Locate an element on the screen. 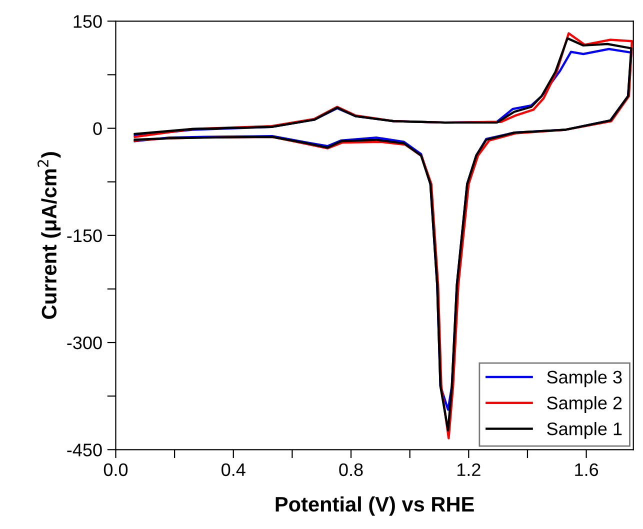 This screenshot has width=643, height=529. x-tick-label: 0.4 is located at coordinates (234, 469).